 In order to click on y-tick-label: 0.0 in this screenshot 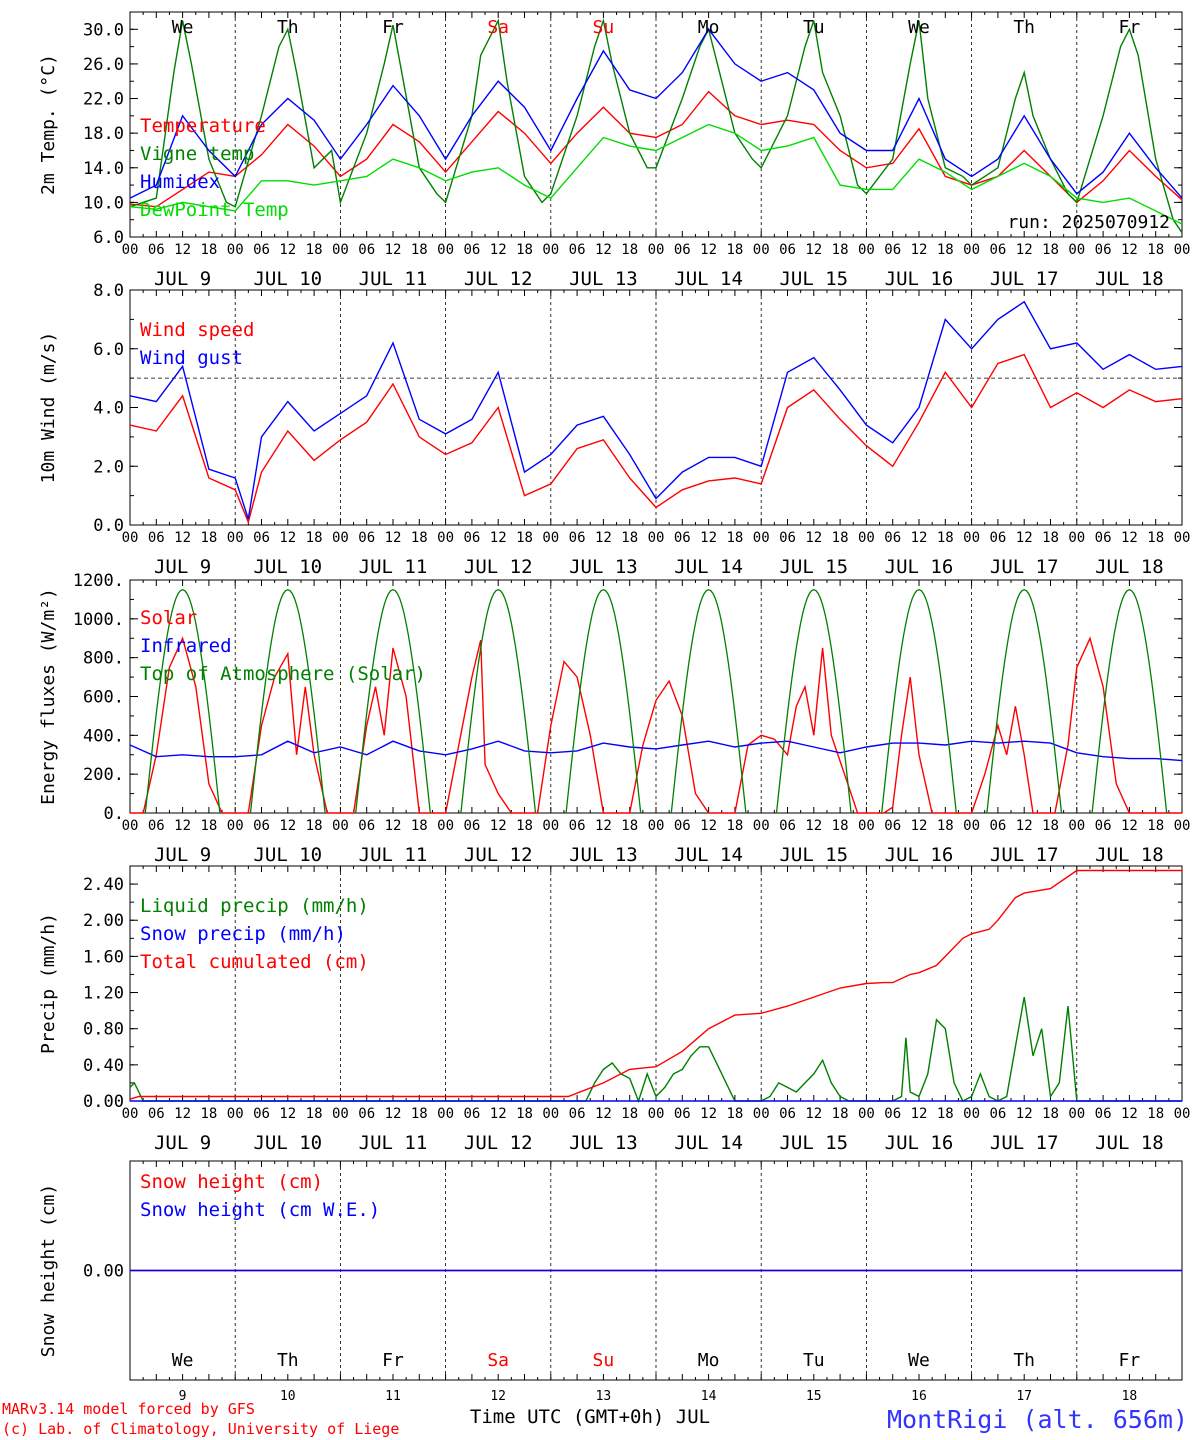, I will do `click(108, 526)`.